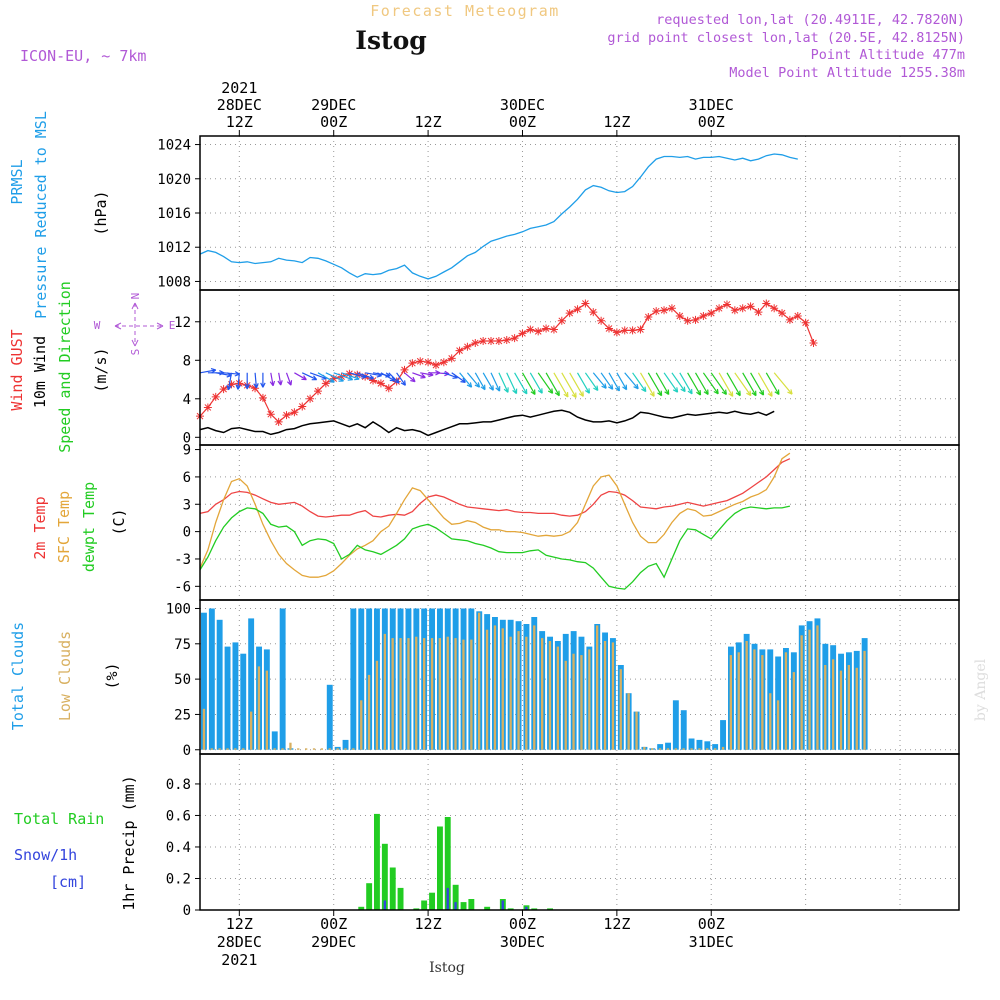 This screenshot has width=1000, height=1000. Describe the element at coordinates (711, 105) in the screenshot. I see `top-time-label: 31DEC` at that location.